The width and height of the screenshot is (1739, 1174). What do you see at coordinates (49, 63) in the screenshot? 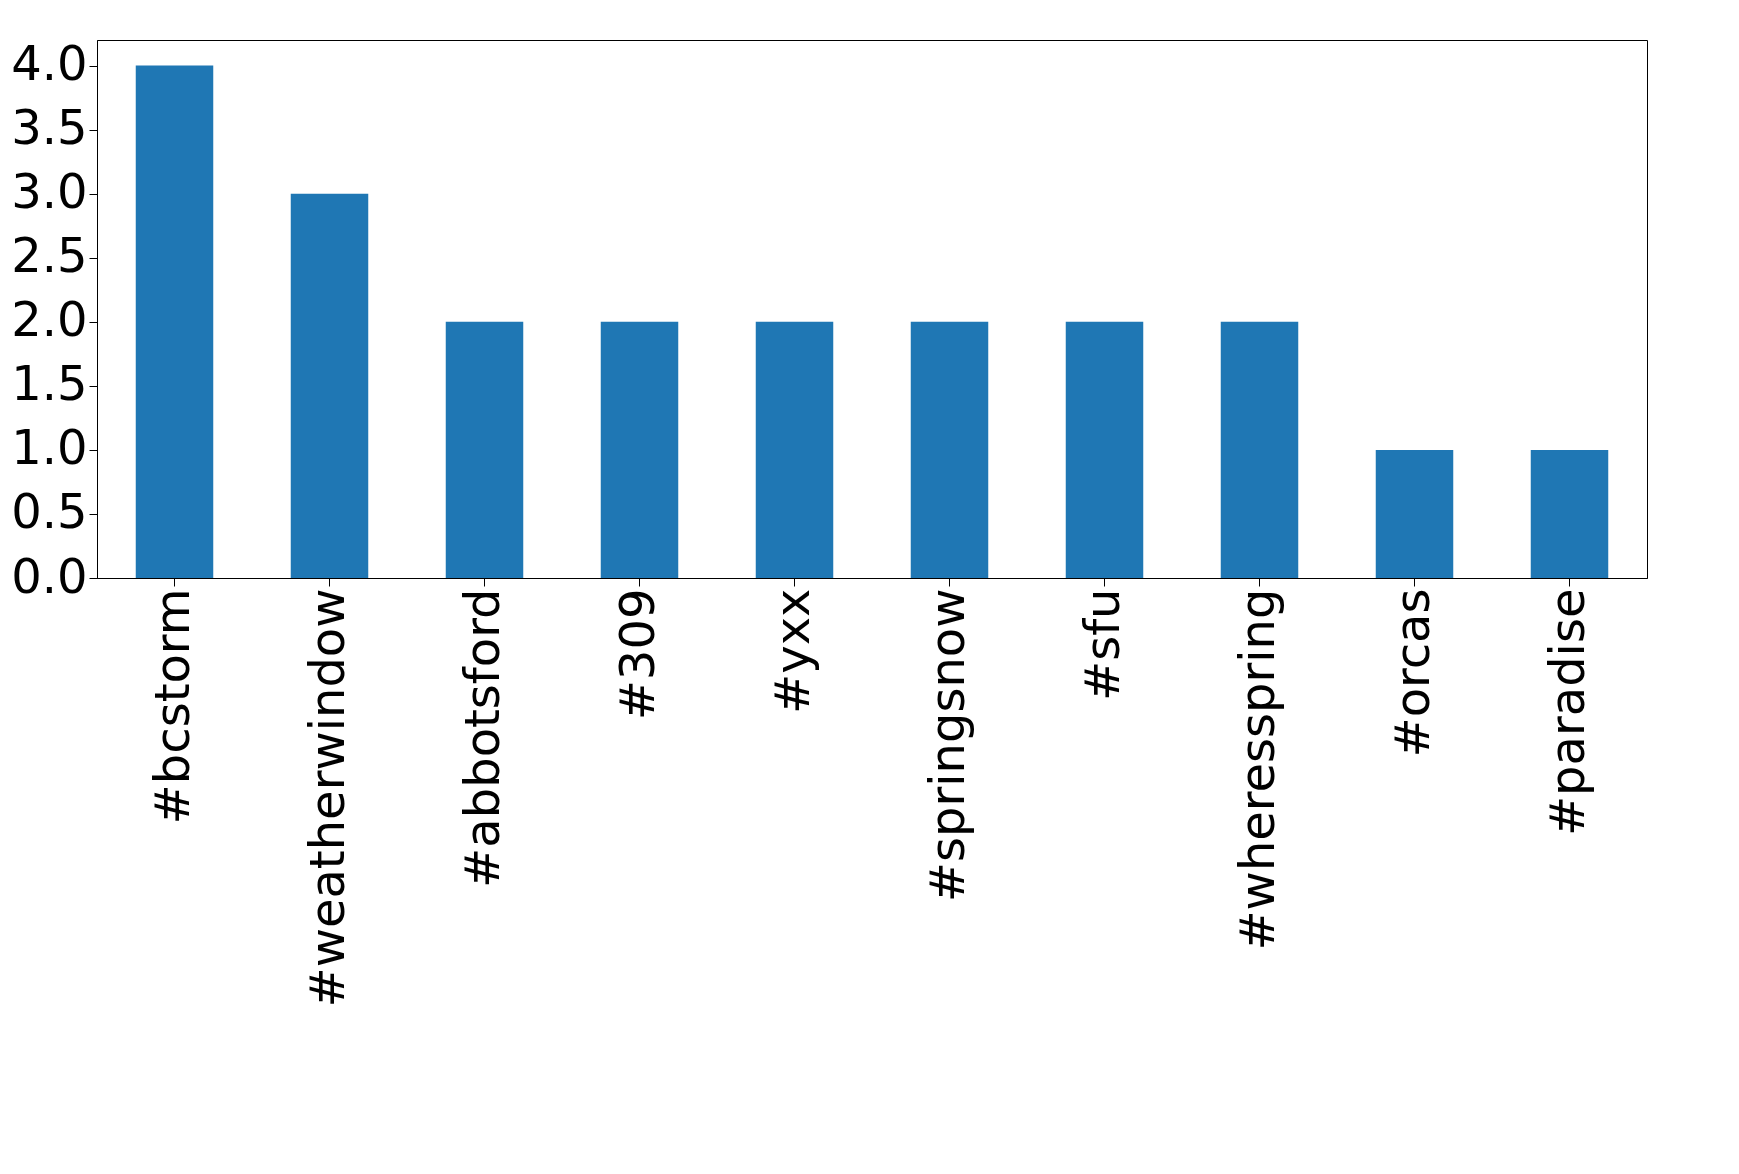
I see `y-tick-label: 4.0` at bounding box center [49, 63].